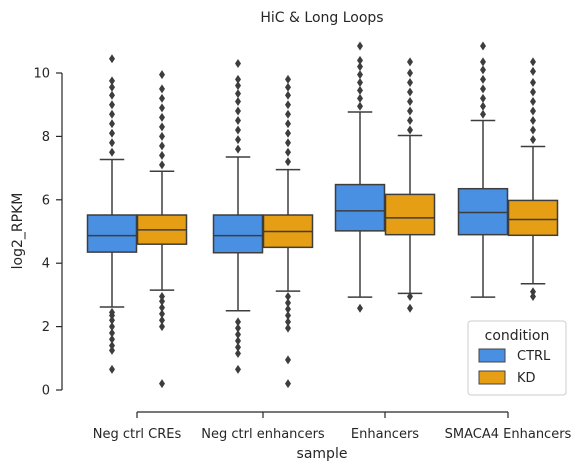 The image size is (588, 471). I want to click on legend: condition CTRL KD, so click(517, 358).